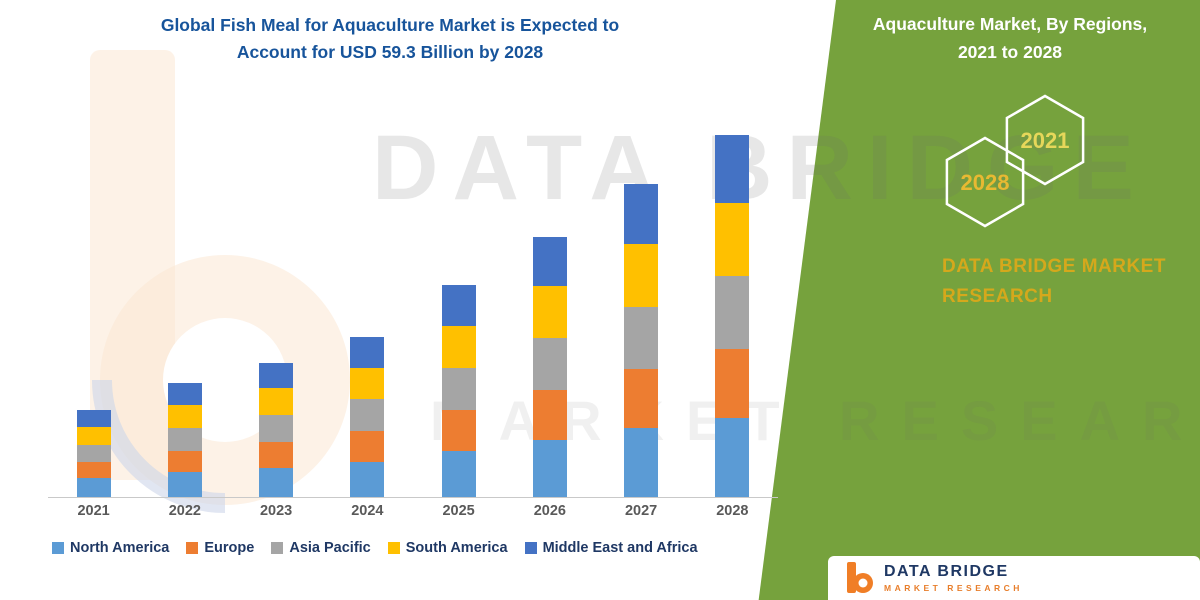 The image size is (1200, 600). I want to click on x-axis-label: 2028, so click(732, 511).